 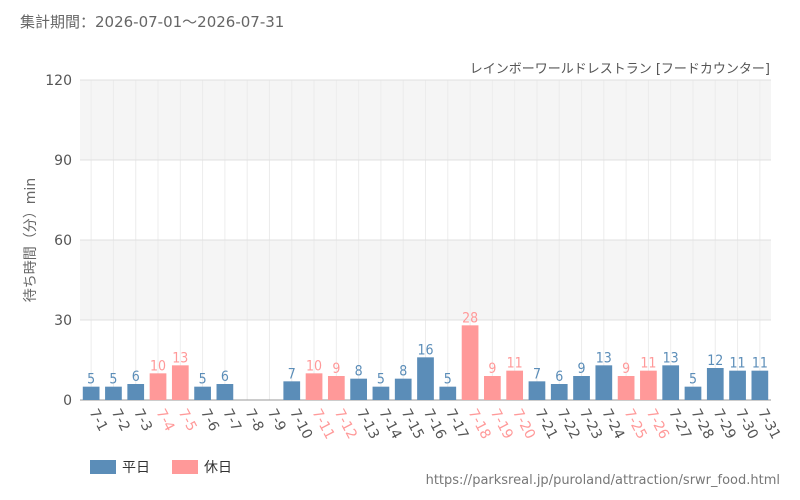 What do you see at coordinates (120, 420) in the screenshot?
I see `x-tick-label: 7-2` at bounding box center [120, 420].